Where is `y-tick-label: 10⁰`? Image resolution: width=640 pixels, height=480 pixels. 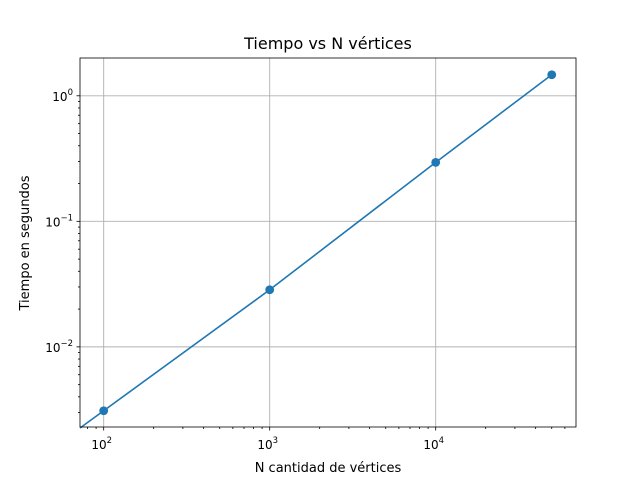
y-tick-label: 10⁰ is located at coordinates (62, 96).